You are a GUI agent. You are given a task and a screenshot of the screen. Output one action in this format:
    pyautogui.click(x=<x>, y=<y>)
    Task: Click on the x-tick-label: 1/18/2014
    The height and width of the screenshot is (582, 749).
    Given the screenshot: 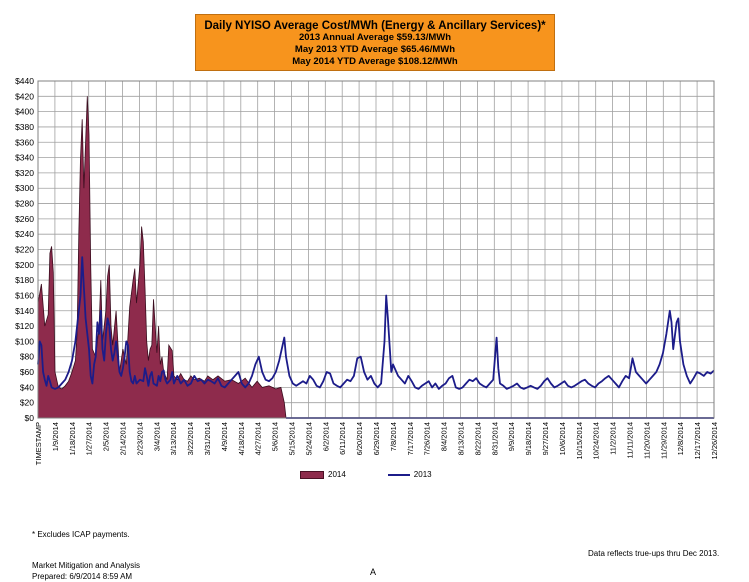 What is the action you would take?
    pyautogui.click(x=72, y=438)
    